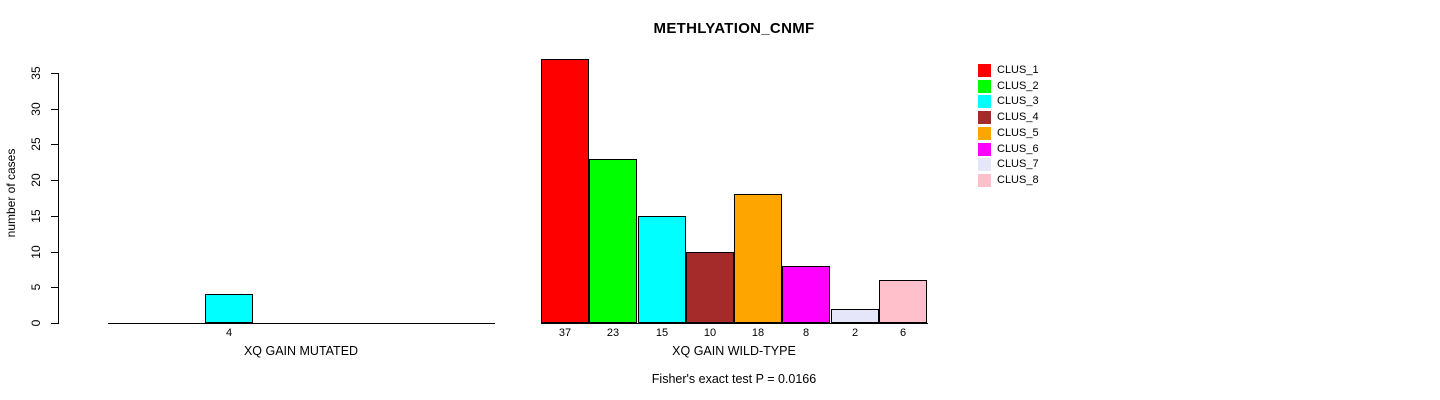 This screenshot has width=1440, height=400. What do you see at coordinates (734, 28) in the screenshot?
I see `chart-title: METHLYATION_CNMF` at bounding box center [734, 28].